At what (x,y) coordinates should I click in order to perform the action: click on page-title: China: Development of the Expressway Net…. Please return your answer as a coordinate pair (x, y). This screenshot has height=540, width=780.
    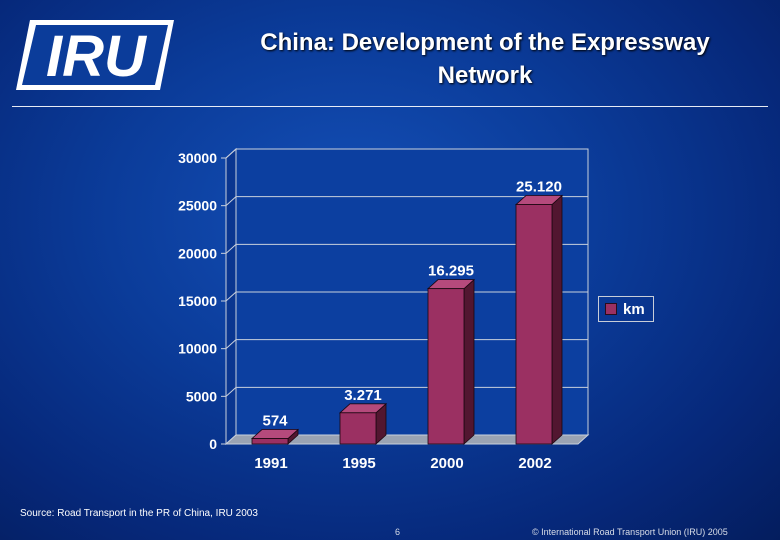
    Looking at the image, I should click on (485, 59).